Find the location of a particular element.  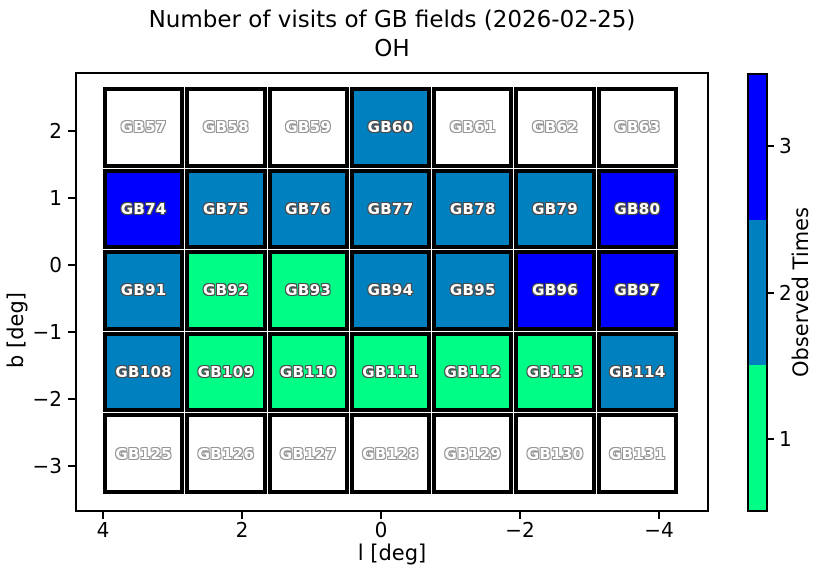

grid-cell-GB112: GB112 is located at coordinates (473, 372).